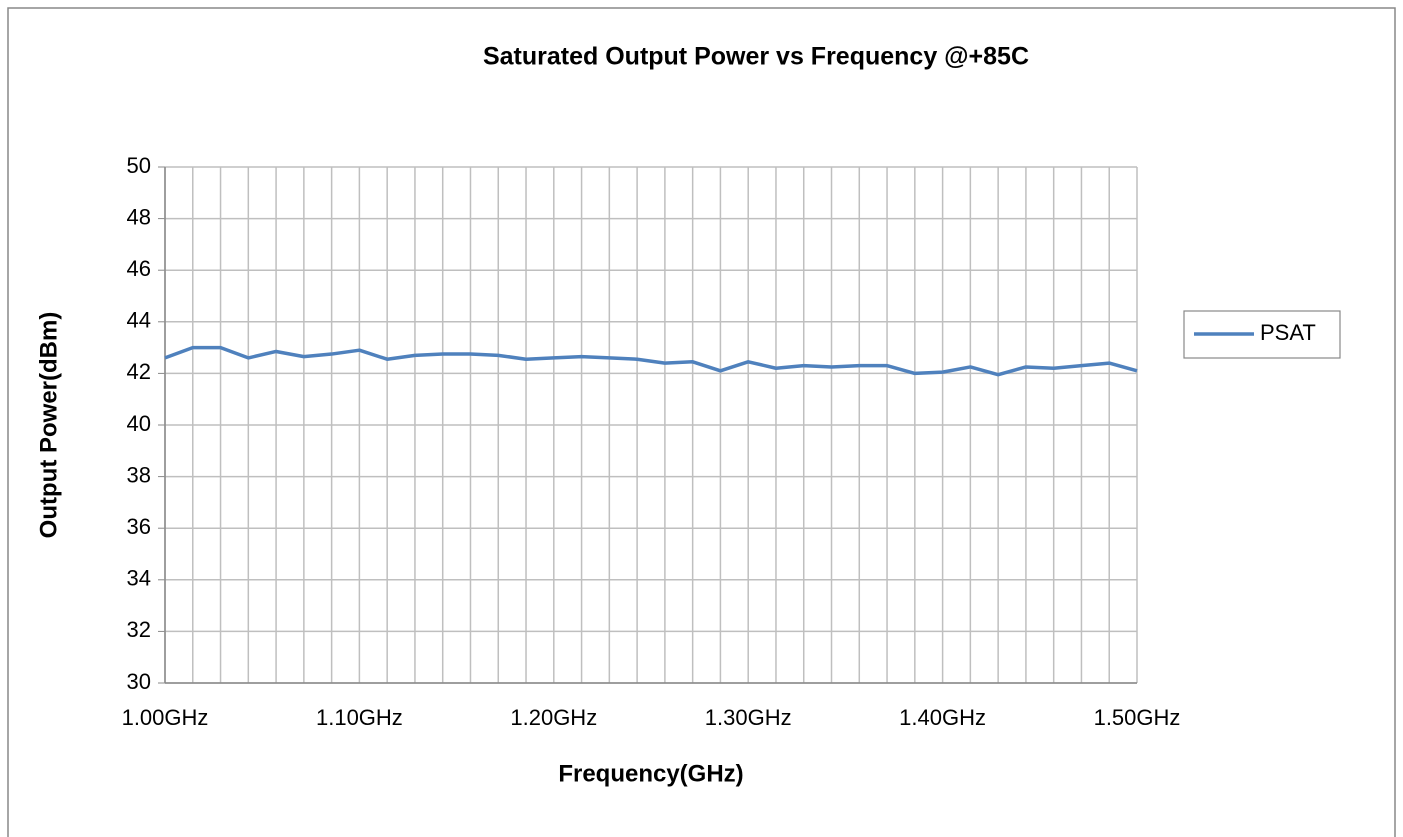  What do you see at coordinates (139, 371) in the screenshot?
I see `y-tick-label: 42` at bounding box center [139, 371].